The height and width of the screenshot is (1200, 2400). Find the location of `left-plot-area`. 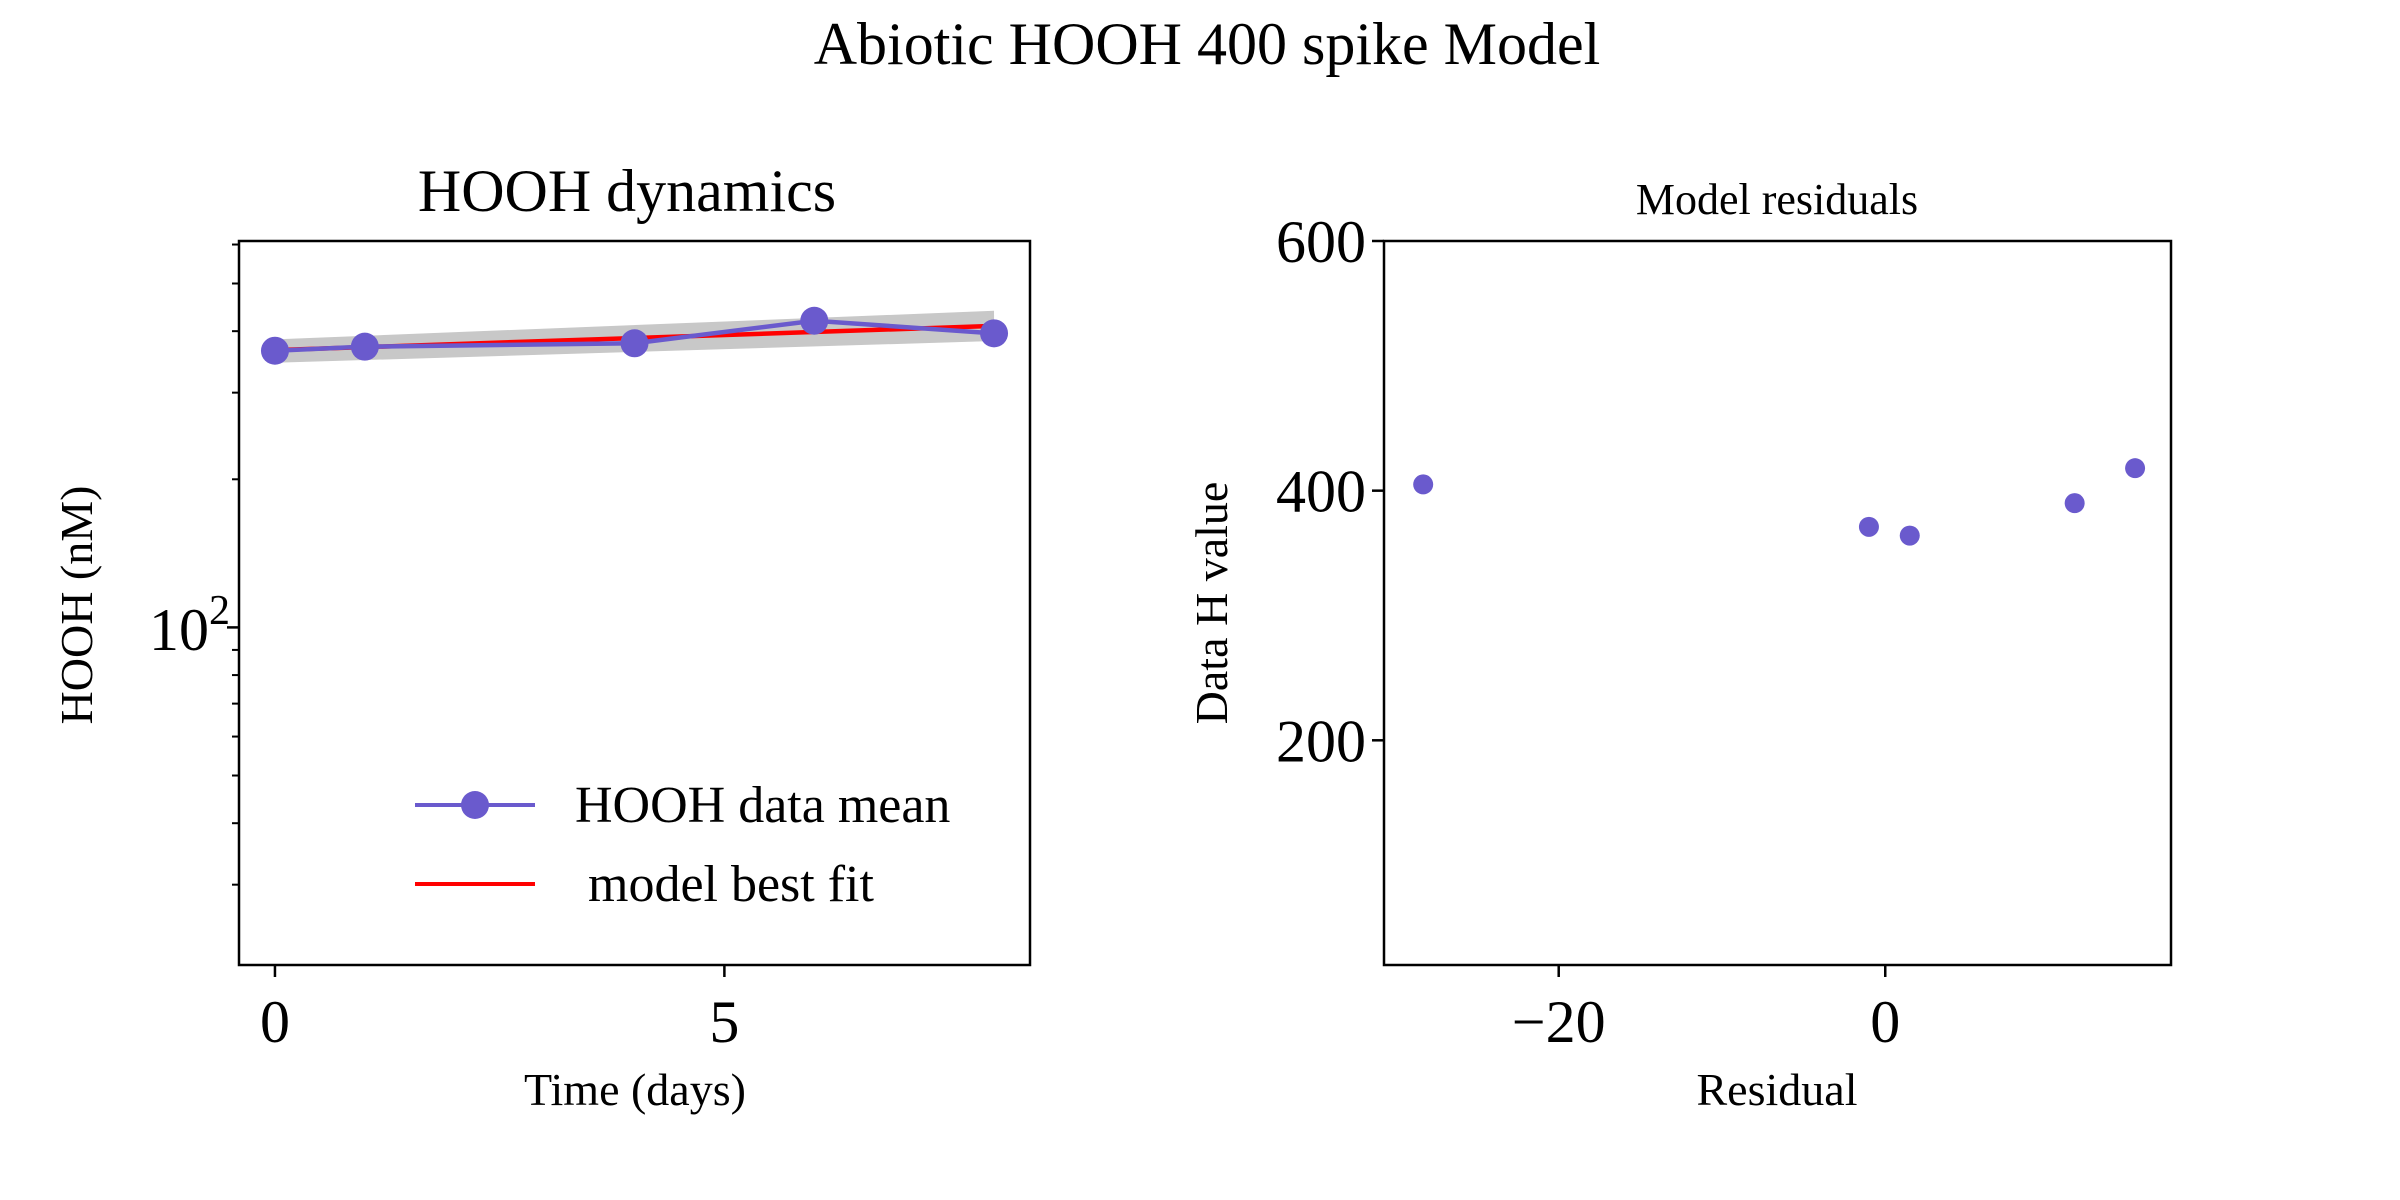

left-plot-area is located at coordinates (634, 335).